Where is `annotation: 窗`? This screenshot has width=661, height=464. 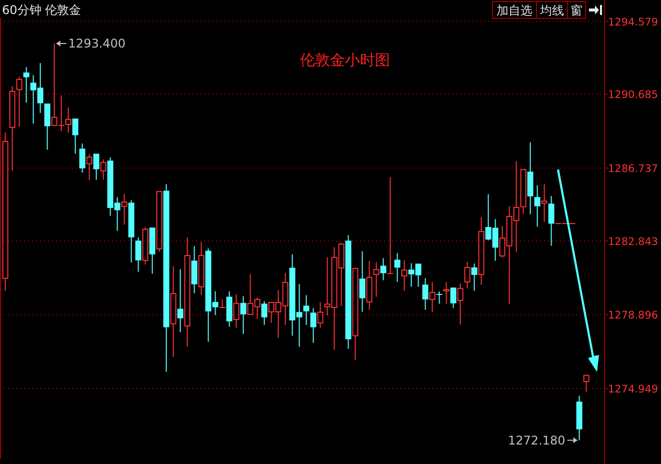 annotation: 窗 is located at coordinates (576, 11).